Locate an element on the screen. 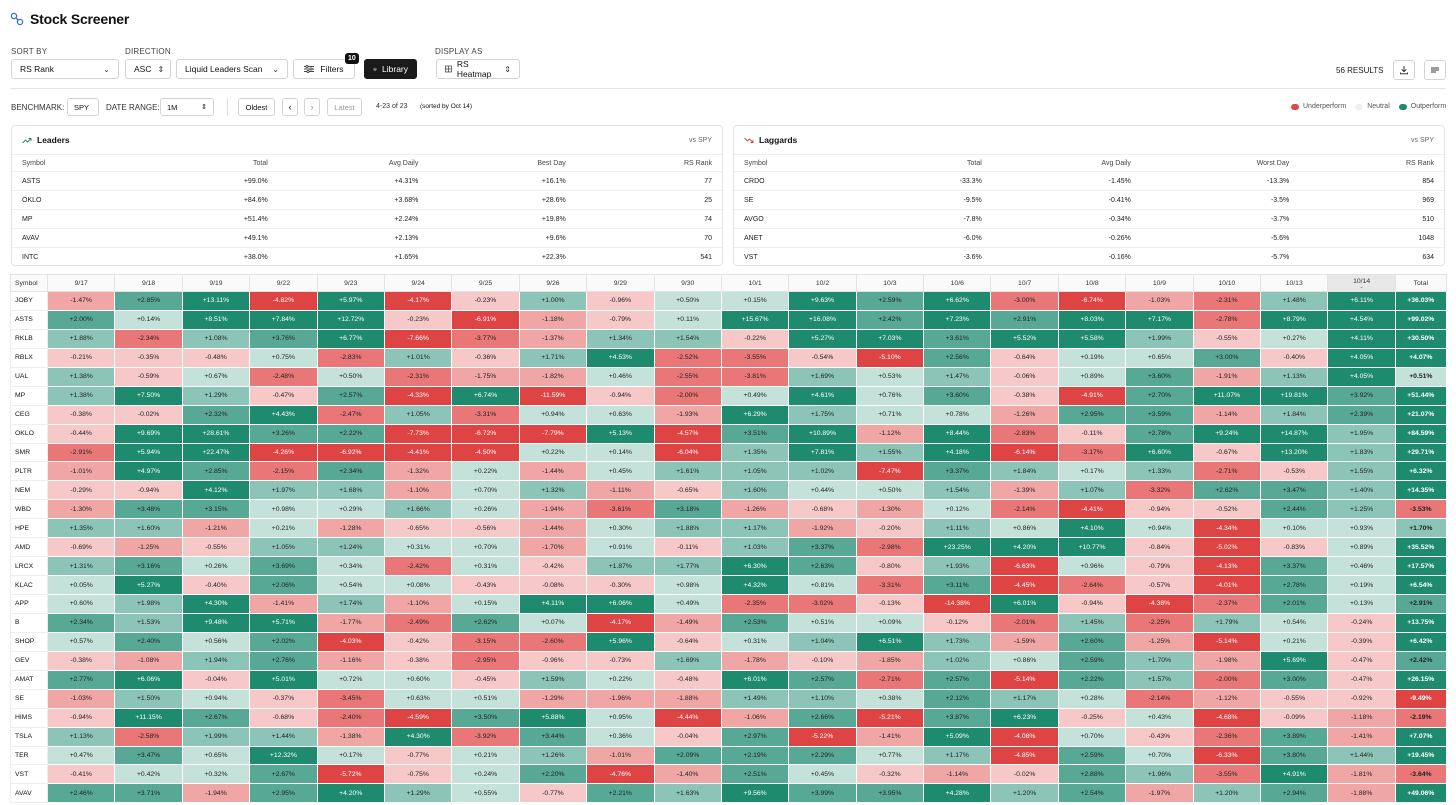 Image resolution: width=1456 pixels, height=805 pixels. heatmap-cell: +3.69% is located at coordinates (283, 566).